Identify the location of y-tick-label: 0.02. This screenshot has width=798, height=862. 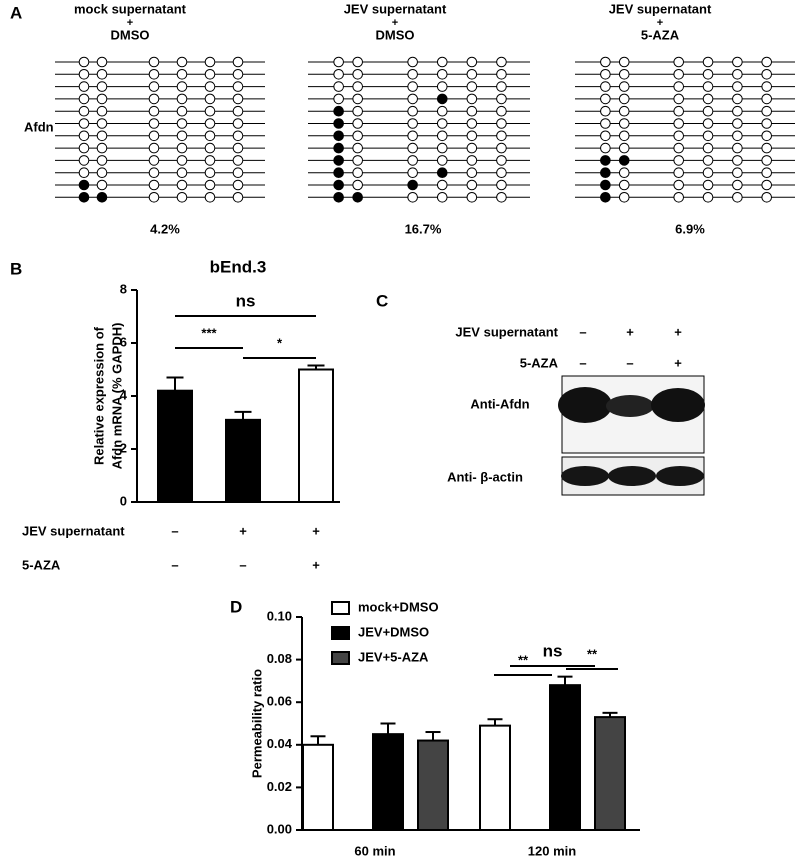
(279, 786).